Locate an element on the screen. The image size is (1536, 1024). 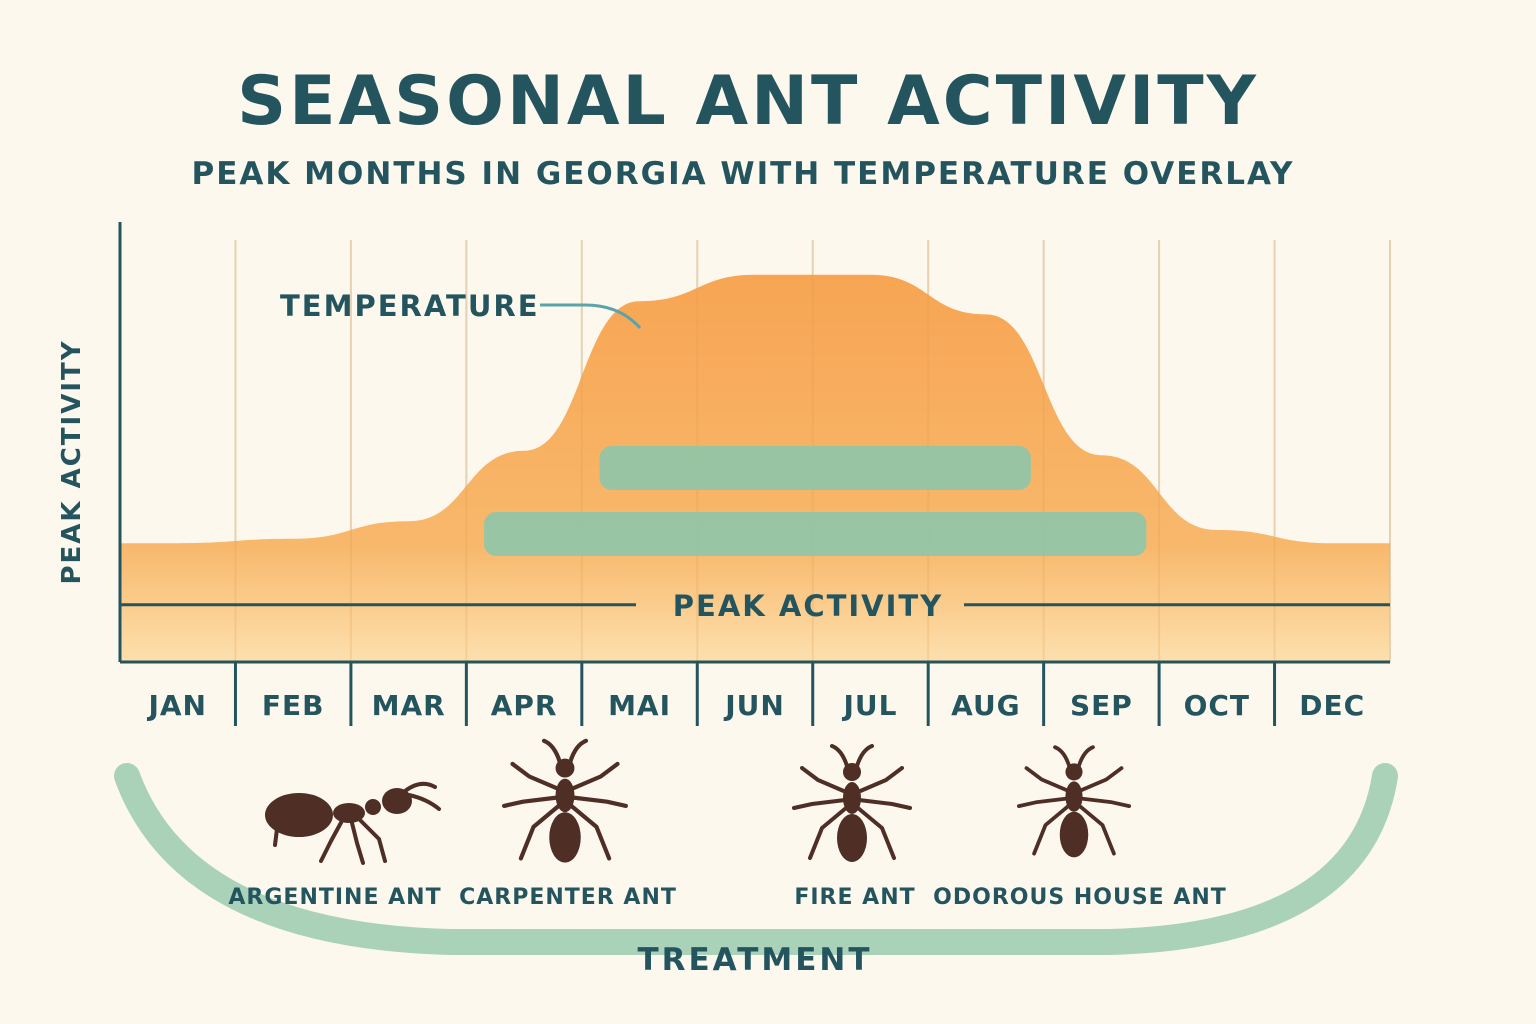
month-label-aug: AUG is located at coordinates (986, 705).